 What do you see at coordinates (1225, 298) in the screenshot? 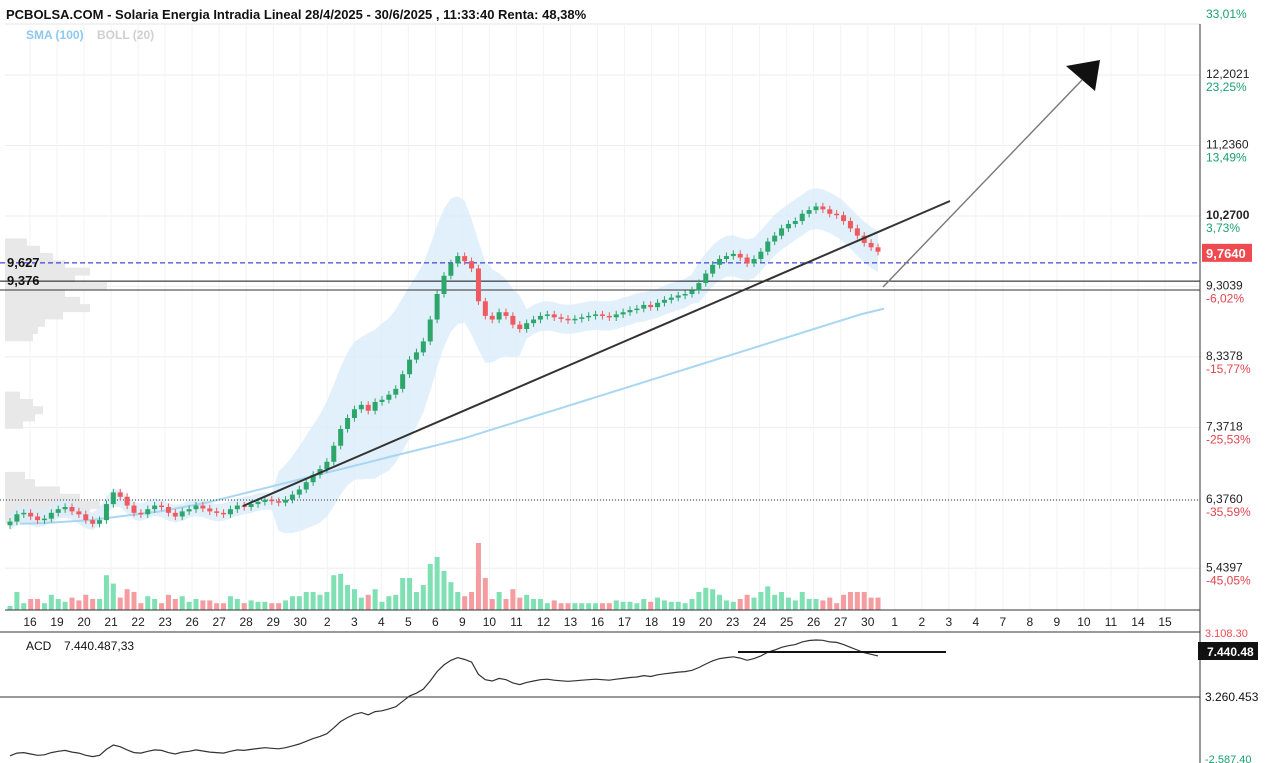
I see `price-pct-label: -6,02%` at bounding box center [1225, 298].